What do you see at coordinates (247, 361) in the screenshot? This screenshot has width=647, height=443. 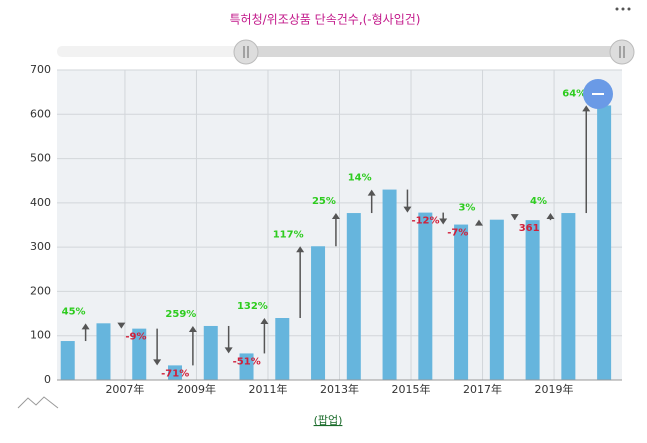 I see `change-label: -51%` at bounding box center [247, 361].